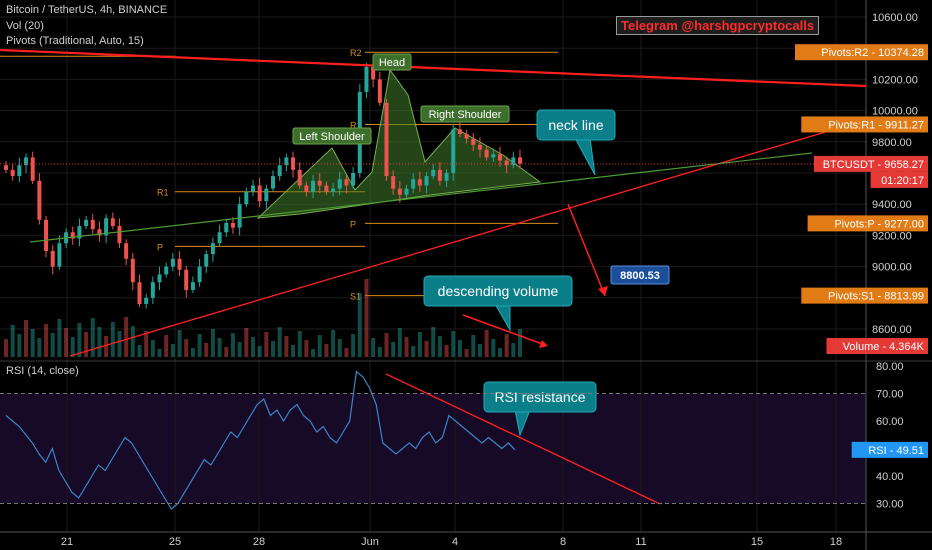 The image size is (932, 550). Describe the element at coordinates (399, 143) in the screenshot. I see `head-shoulders-pattern` at that location.